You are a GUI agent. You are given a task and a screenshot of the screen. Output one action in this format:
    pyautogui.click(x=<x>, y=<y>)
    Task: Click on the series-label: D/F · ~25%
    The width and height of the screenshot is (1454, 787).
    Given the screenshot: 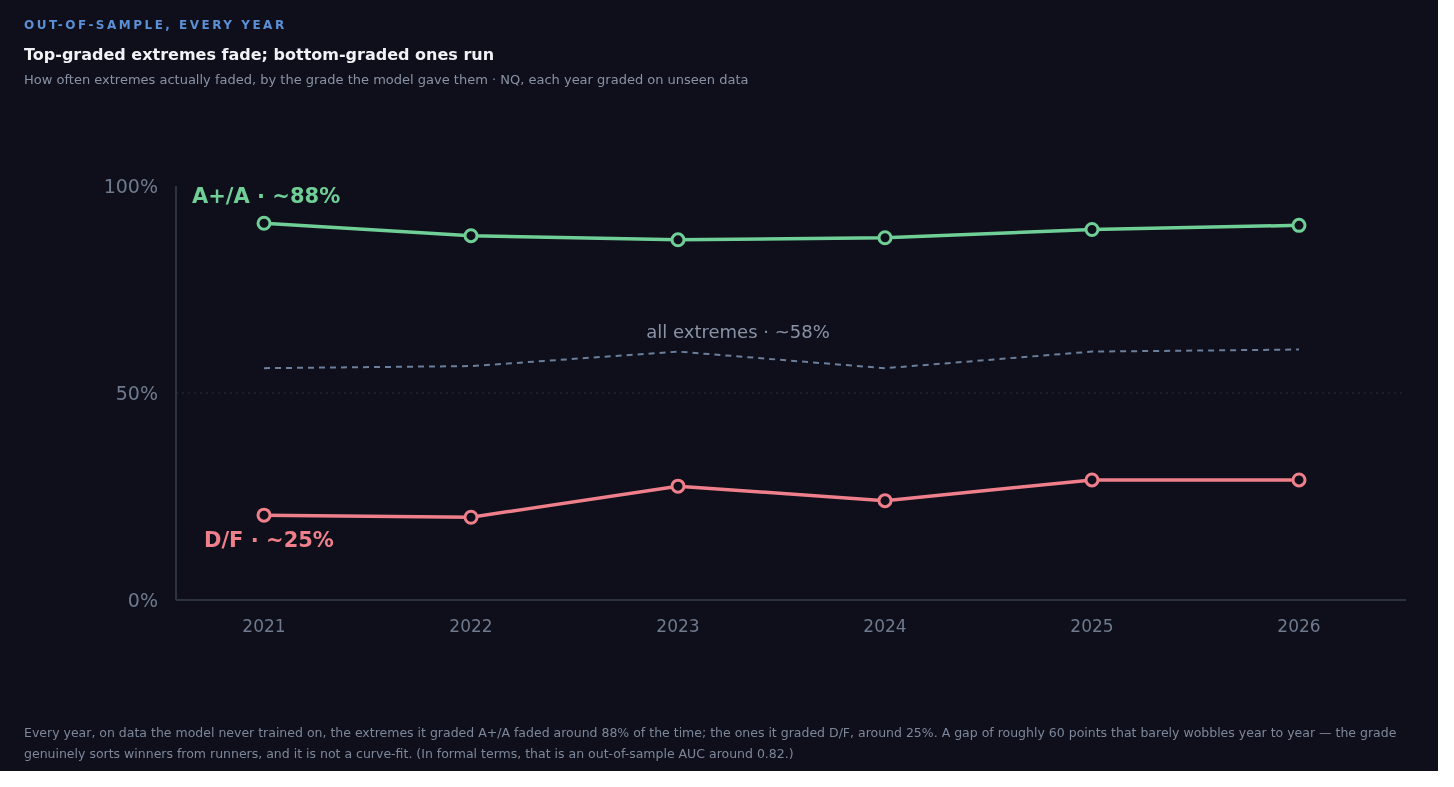 What is the action you would take?
    pyautogui.click(x=269, y=540)
    